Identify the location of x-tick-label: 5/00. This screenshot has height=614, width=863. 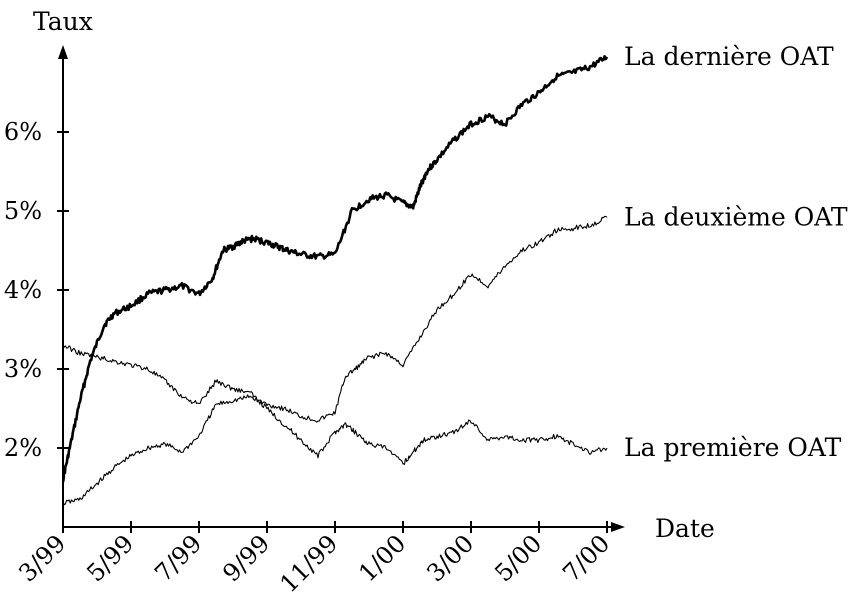
(518, 558).